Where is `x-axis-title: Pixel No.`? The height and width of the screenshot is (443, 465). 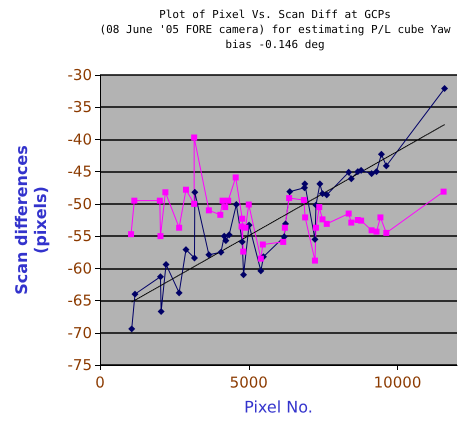
x-axis-title: Pixel No. is located at coordinates (278, 407).